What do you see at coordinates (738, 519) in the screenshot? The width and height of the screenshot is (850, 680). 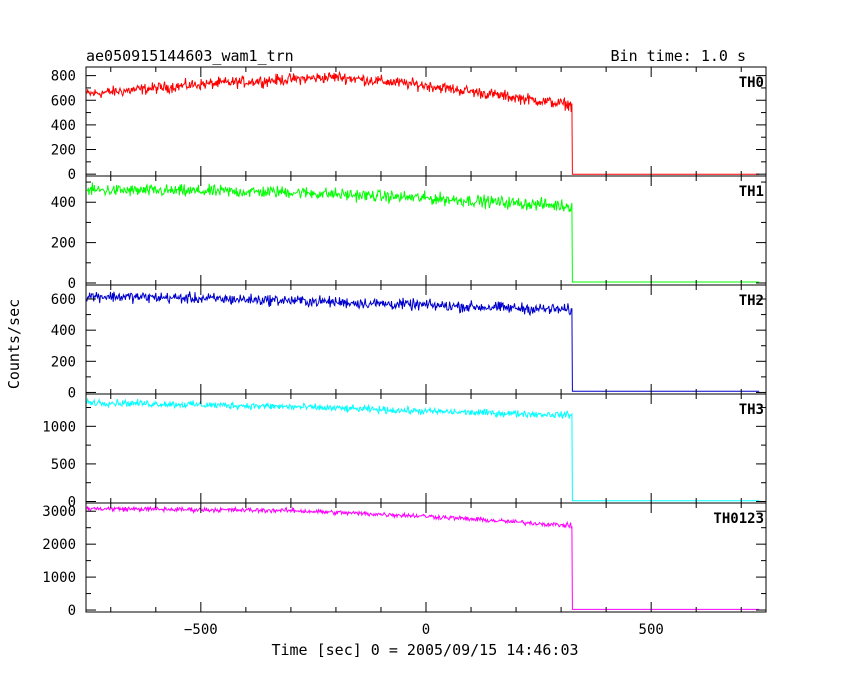 I see `panel-label-th0123: TH0123` at bounding box center [738, 519].